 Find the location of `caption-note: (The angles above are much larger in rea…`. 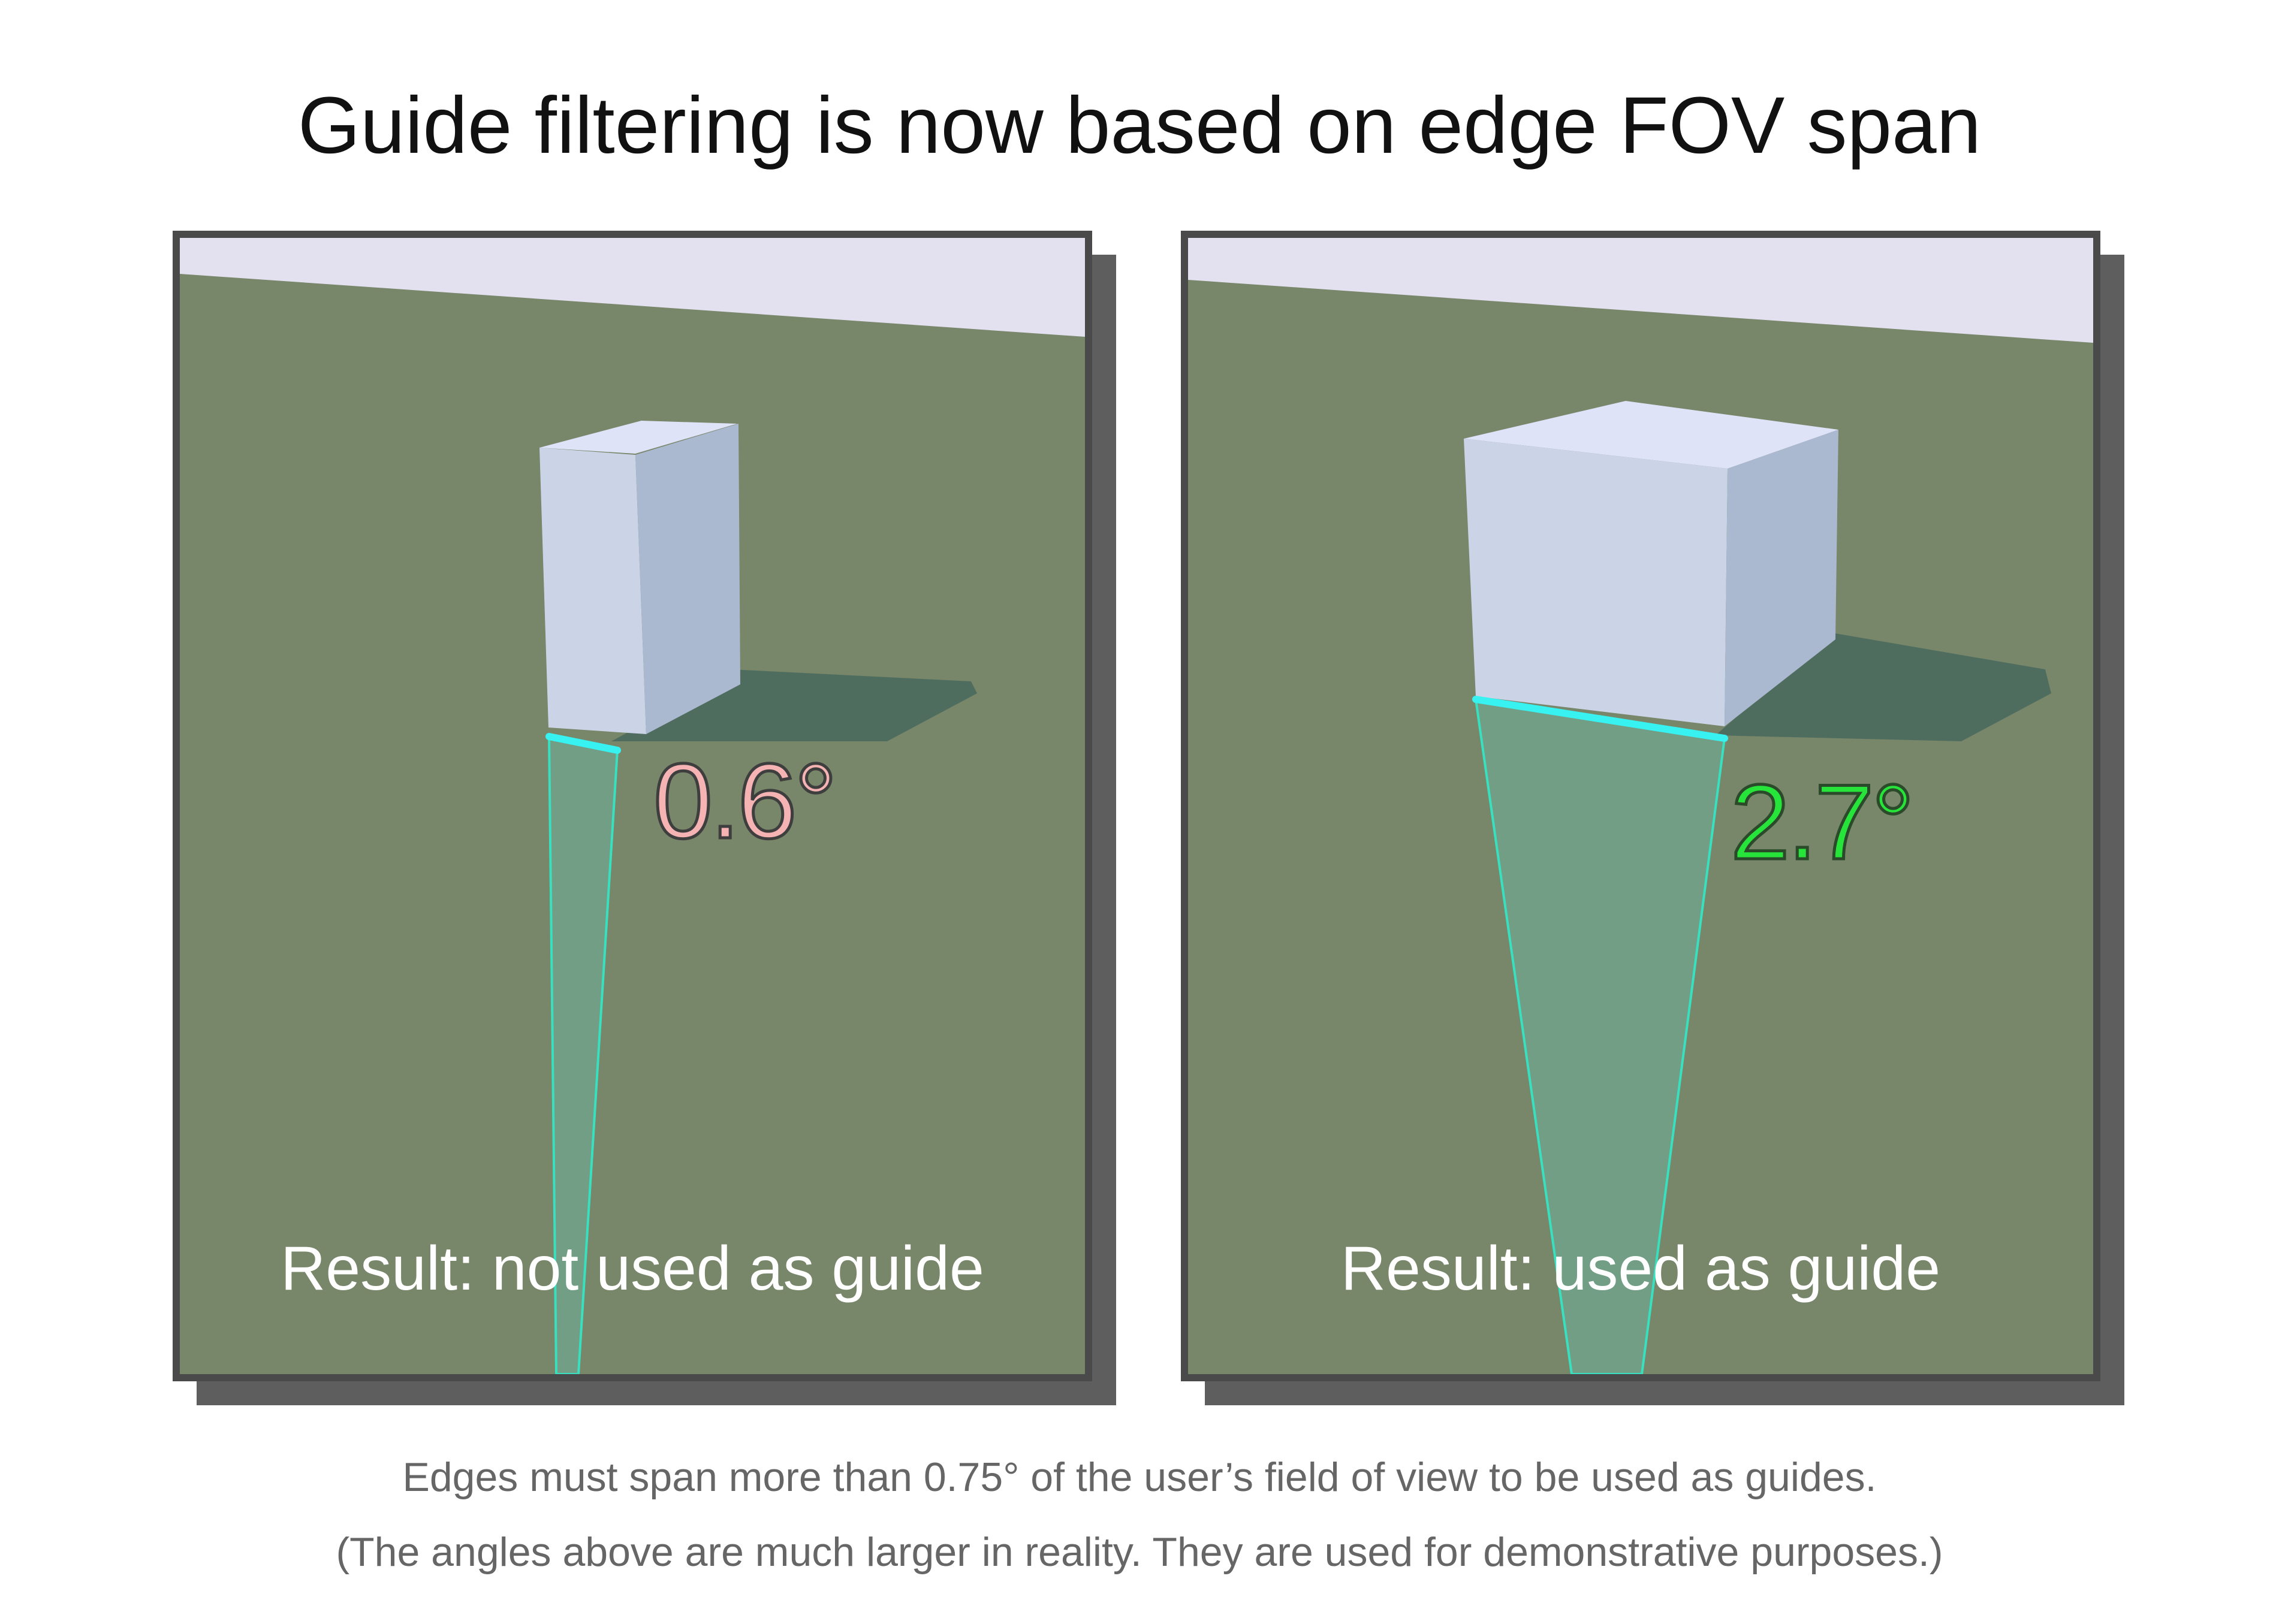

caption-note: (The angles above are much larger in rea… is located at coordinates (1139, 1552).